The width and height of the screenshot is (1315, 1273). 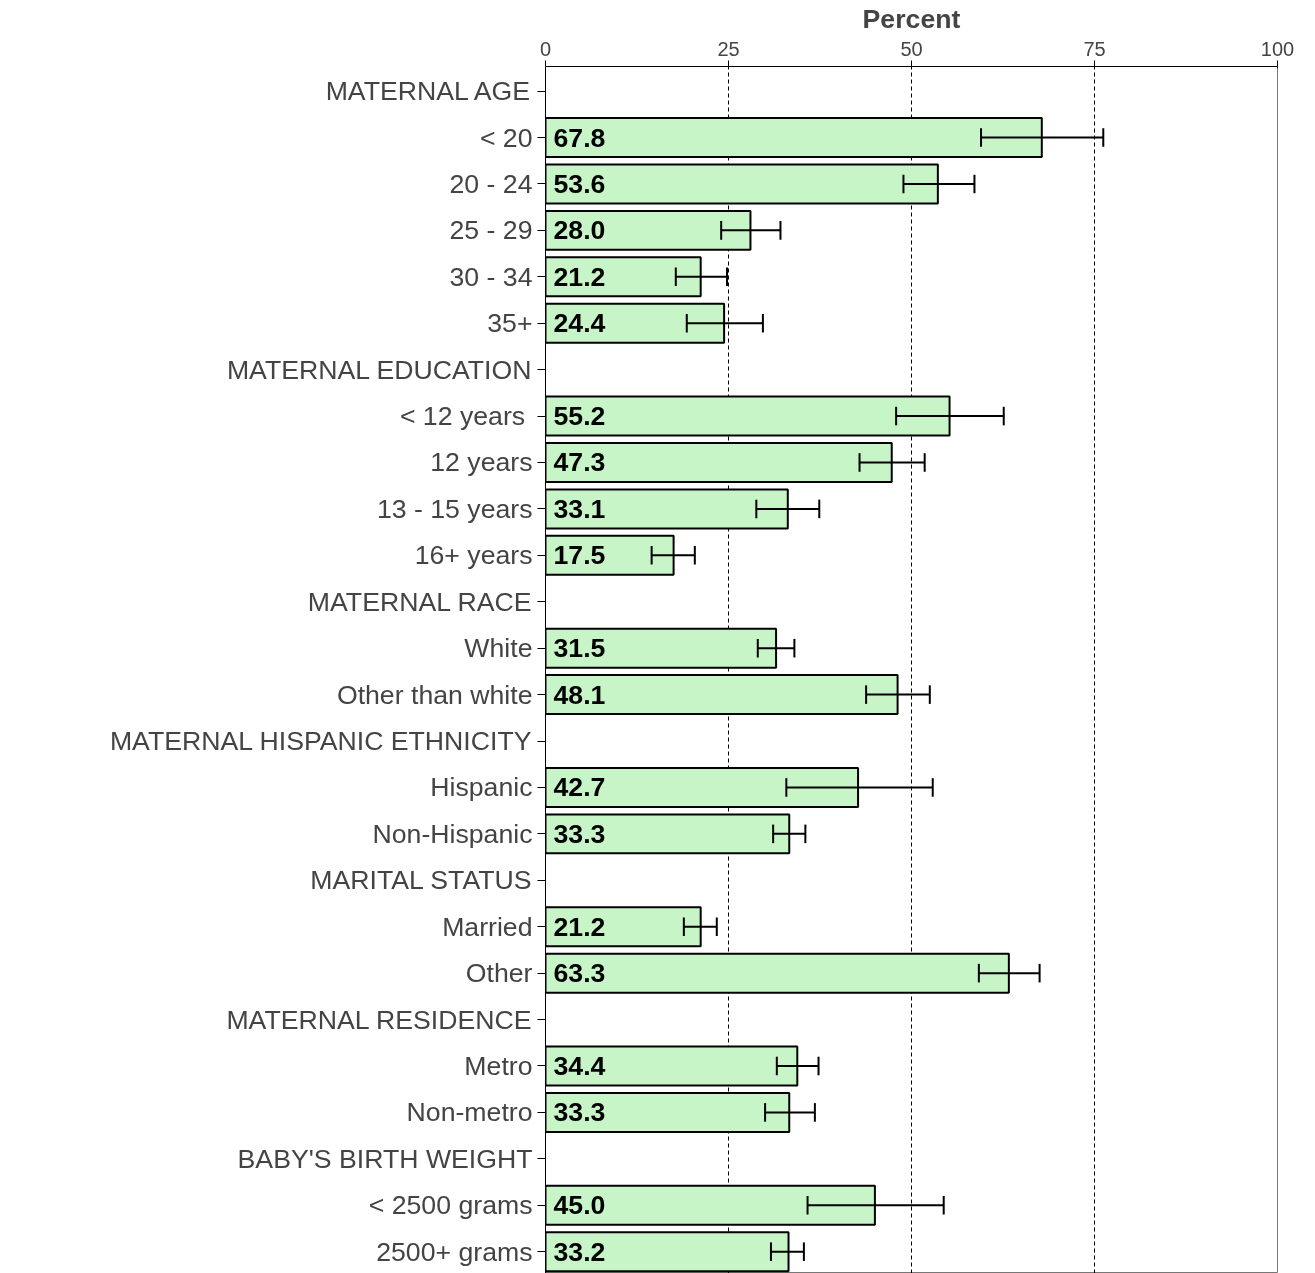 I want to click on y-tick-label: BABY'S BIRTH WEIGHT, so click(x=385, y=1158).